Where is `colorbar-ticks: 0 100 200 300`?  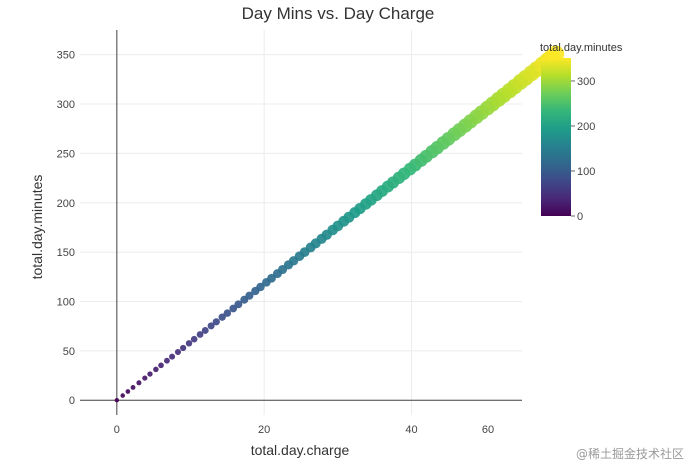
colorbar-ticks: 0 100 200 300 is located at coordinates (583, 149).